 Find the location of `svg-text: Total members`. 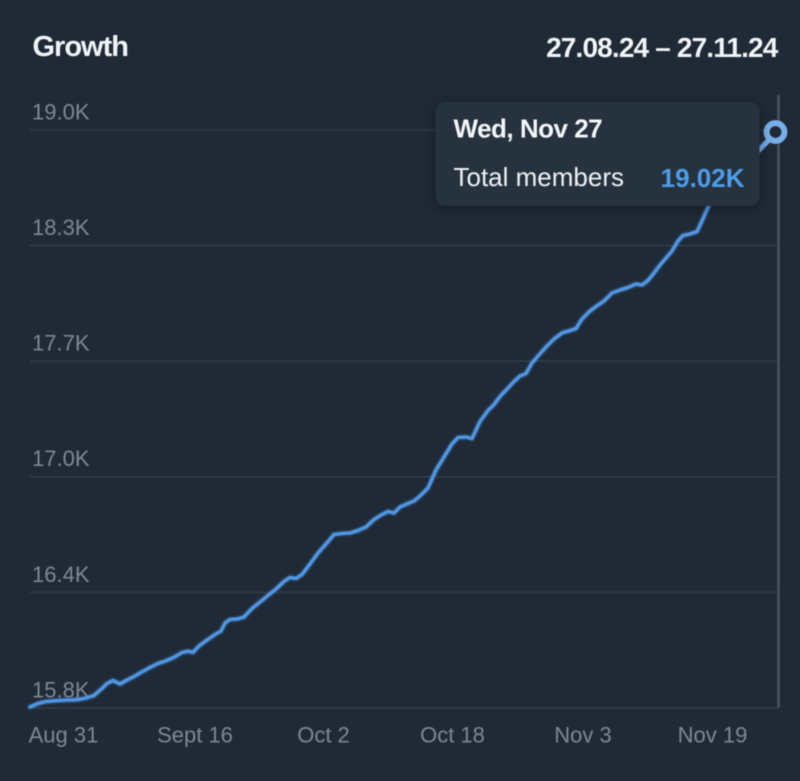

svg-text: Total members is located at coordinates (539, 177).